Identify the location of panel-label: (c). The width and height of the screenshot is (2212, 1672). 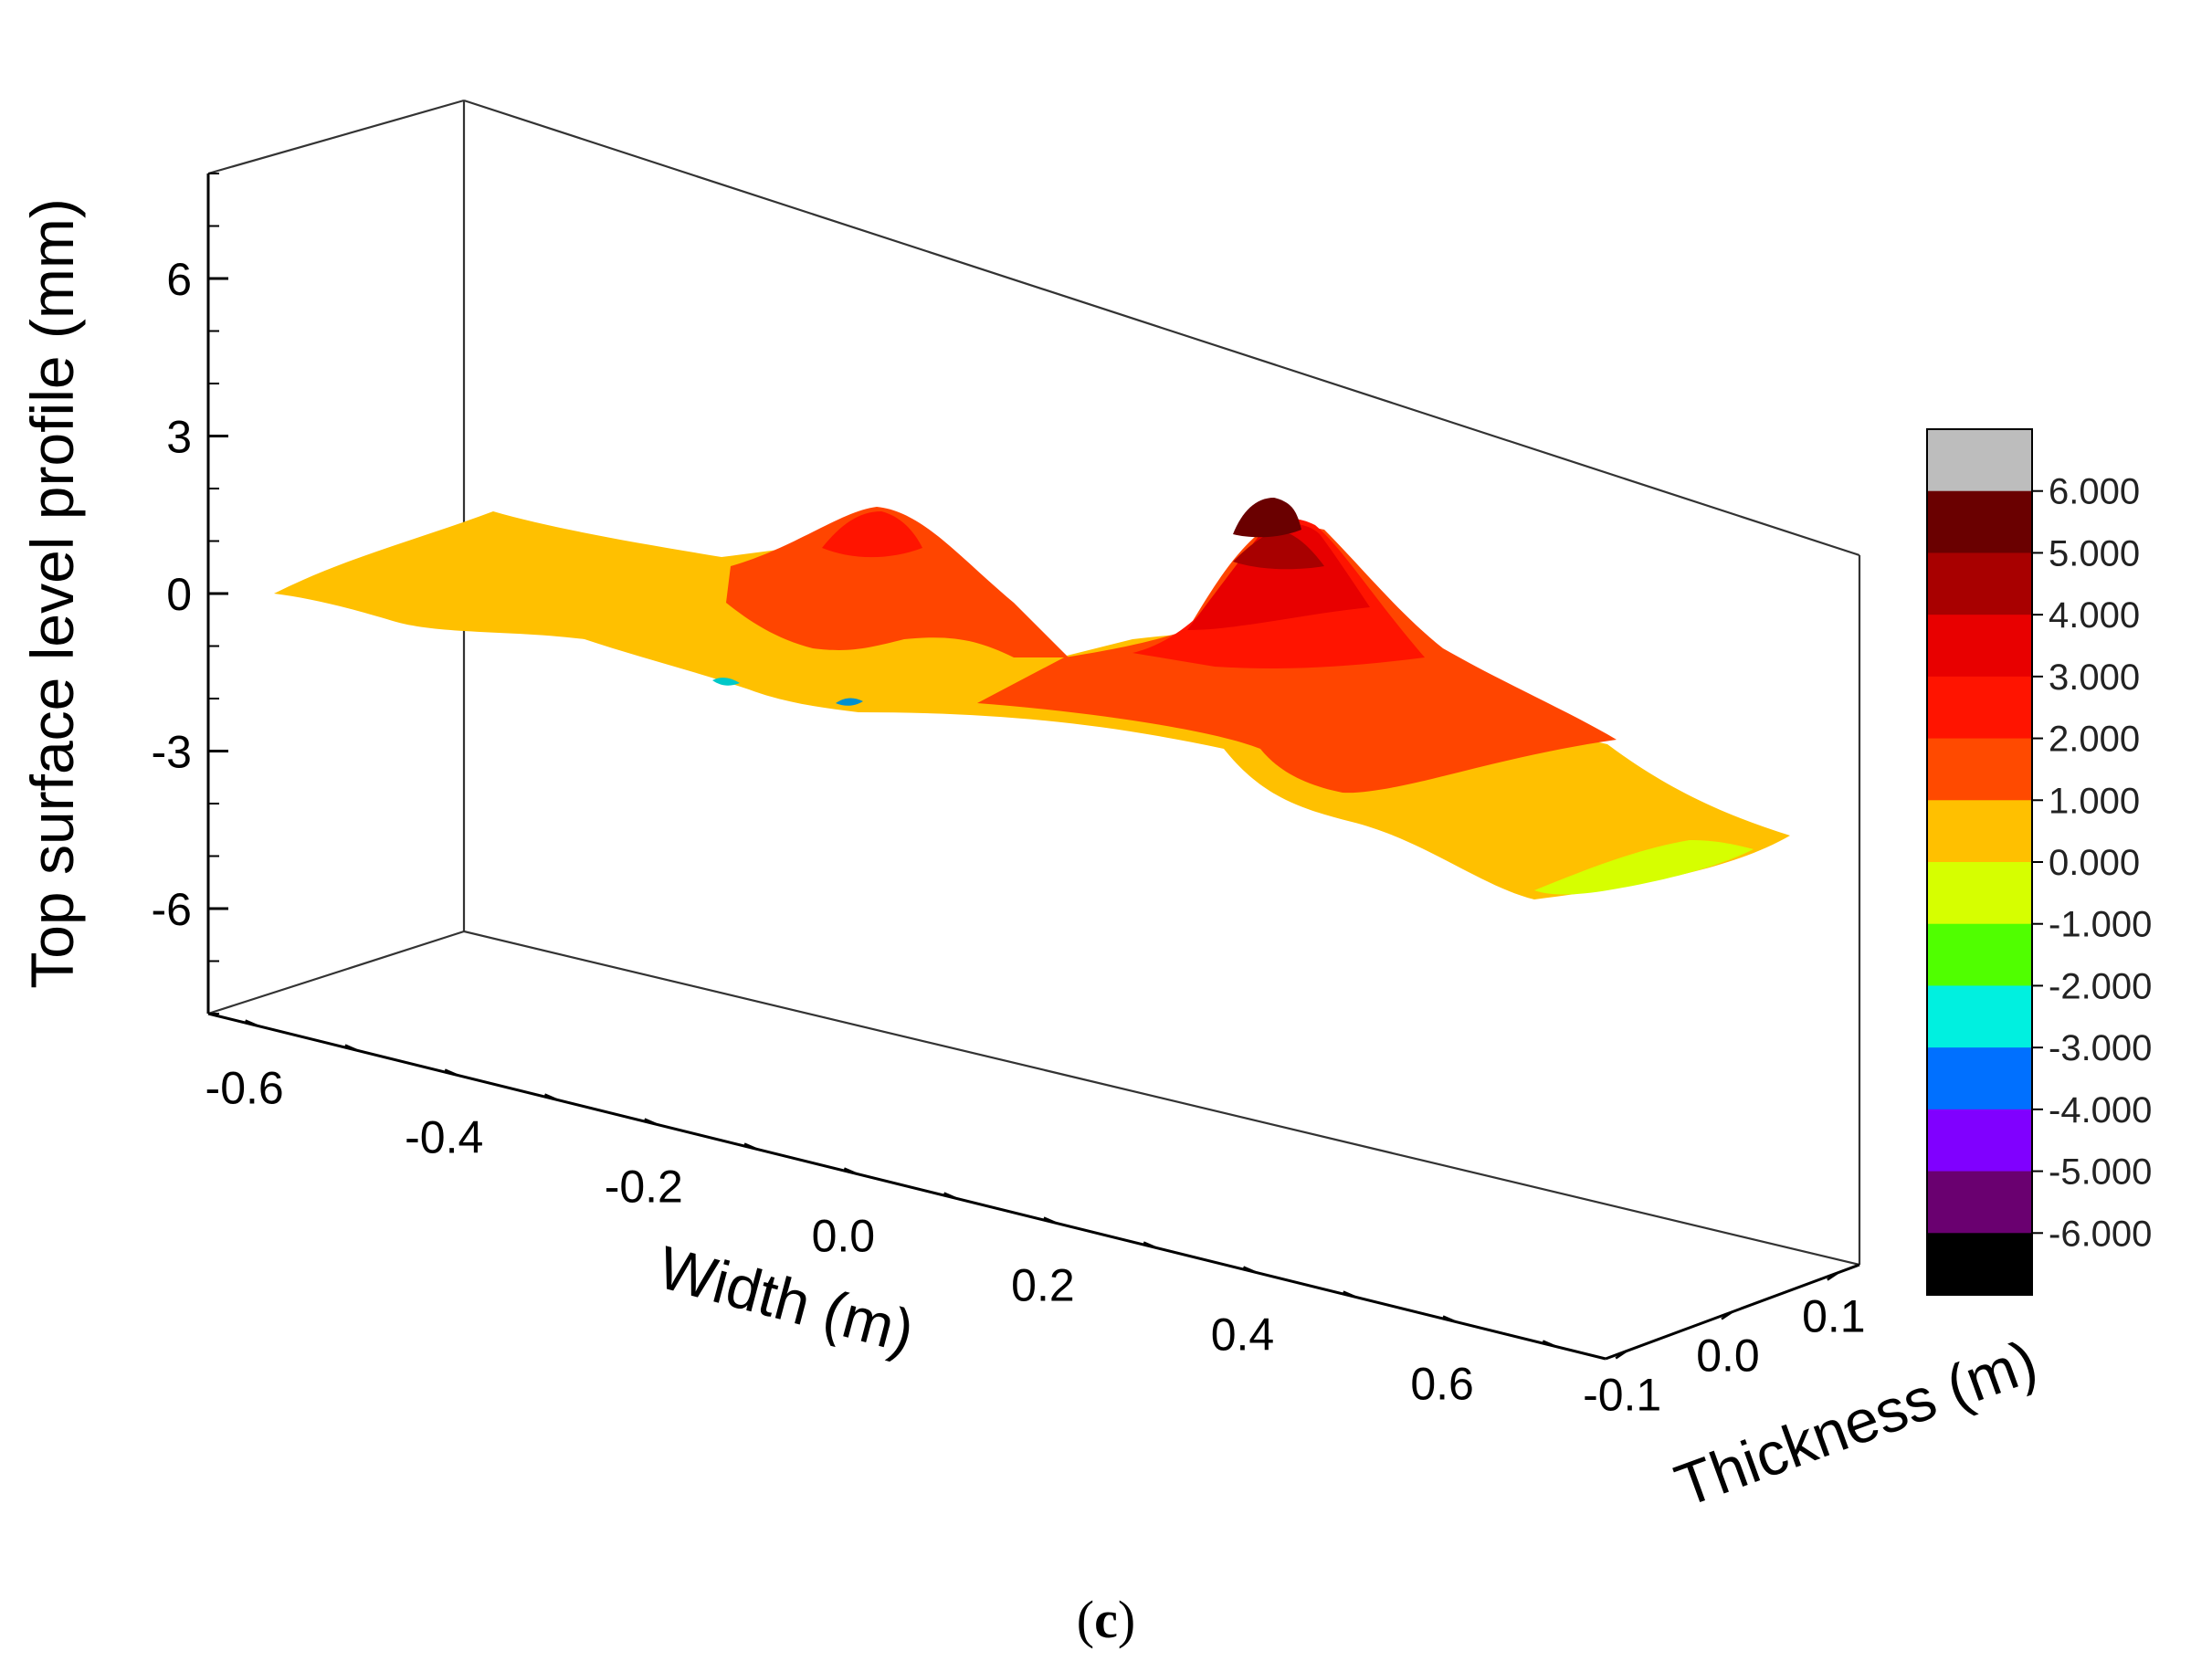
(1106, 1619).